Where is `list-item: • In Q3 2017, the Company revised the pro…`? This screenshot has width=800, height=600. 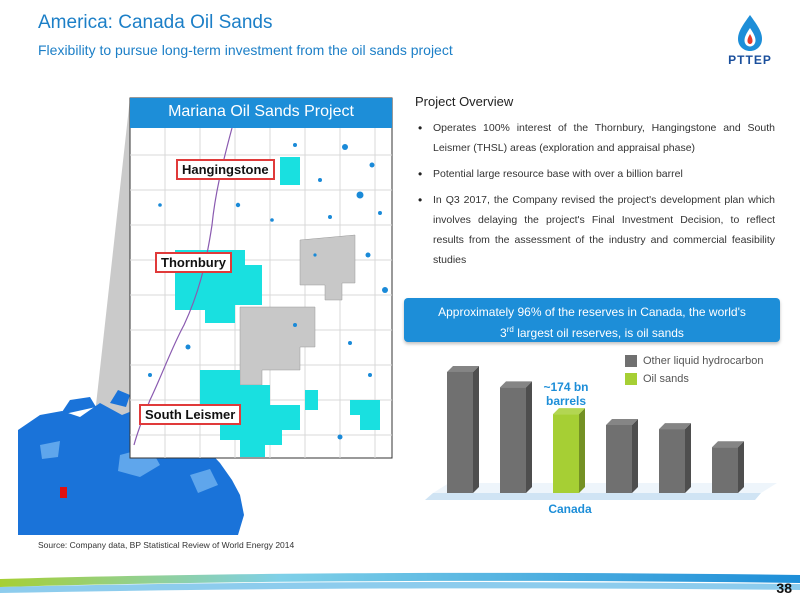 list-item: • In Q3 2017, the Company revised the pro… is located at coordinates (595, 230).